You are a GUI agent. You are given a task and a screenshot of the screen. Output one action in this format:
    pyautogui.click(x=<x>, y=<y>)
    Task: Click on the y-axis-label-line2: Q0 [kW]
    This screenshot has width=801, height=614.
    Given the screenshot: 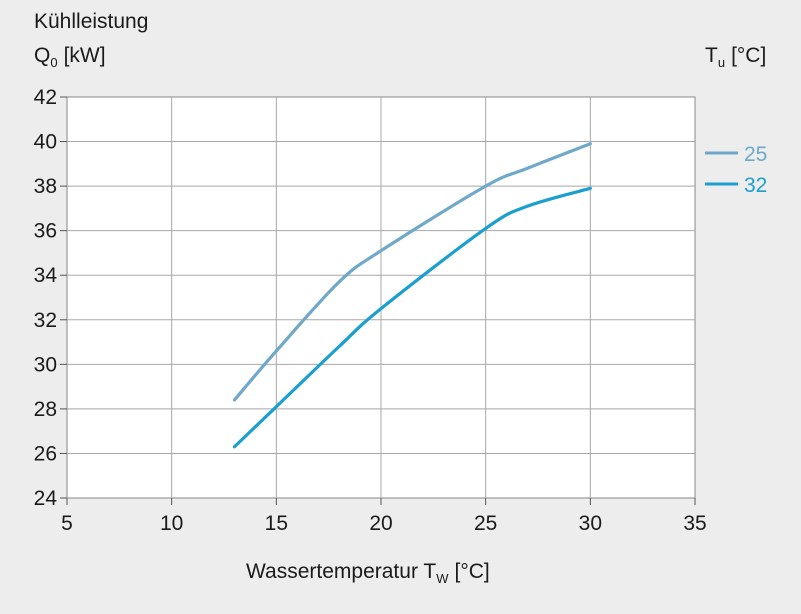 What is the action you would take?
    pyautogui.click(x=70, y=57)
    